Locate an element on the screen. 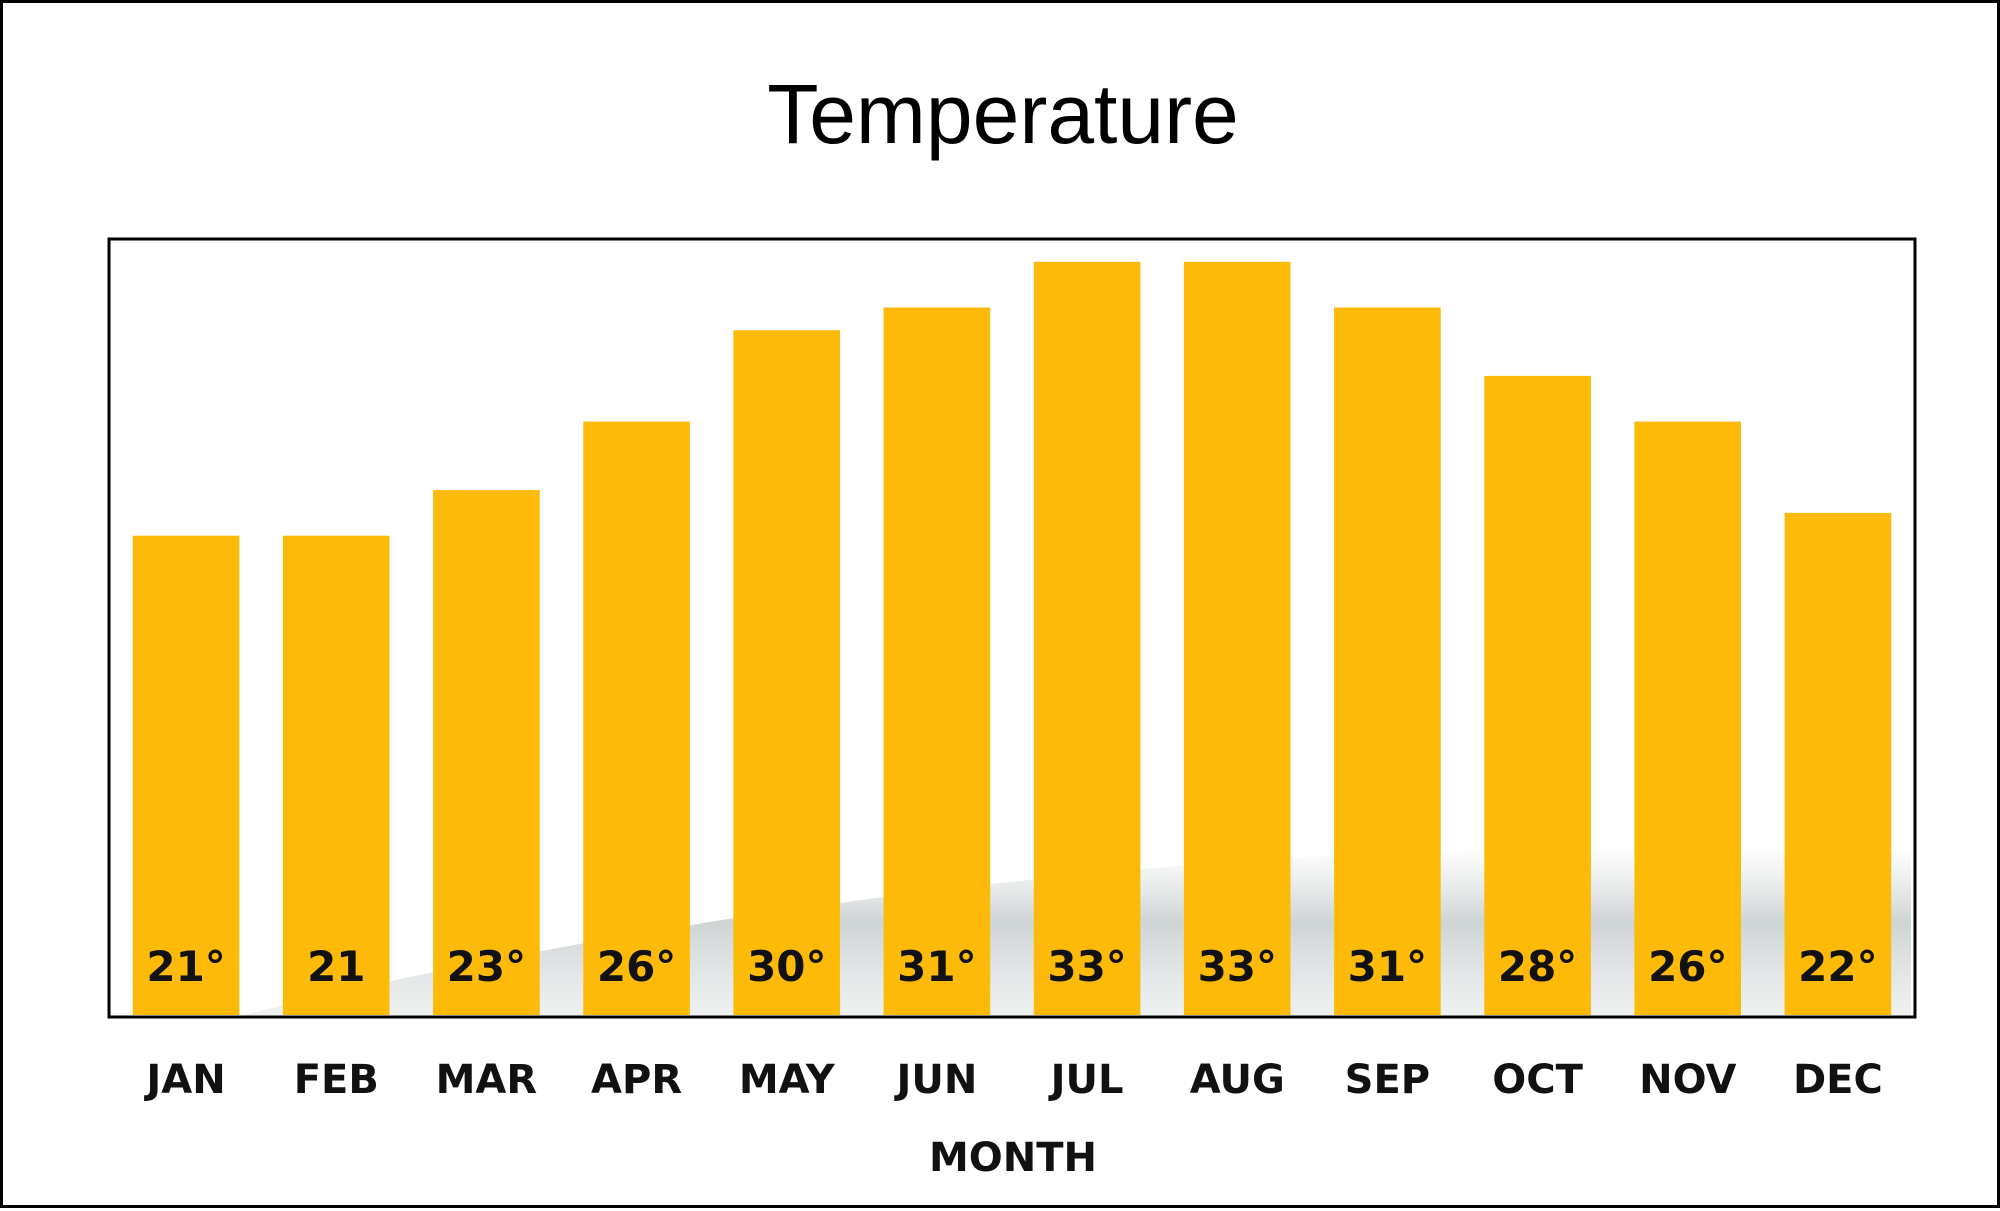  bar-jul is located at coordinates (1087, 638).